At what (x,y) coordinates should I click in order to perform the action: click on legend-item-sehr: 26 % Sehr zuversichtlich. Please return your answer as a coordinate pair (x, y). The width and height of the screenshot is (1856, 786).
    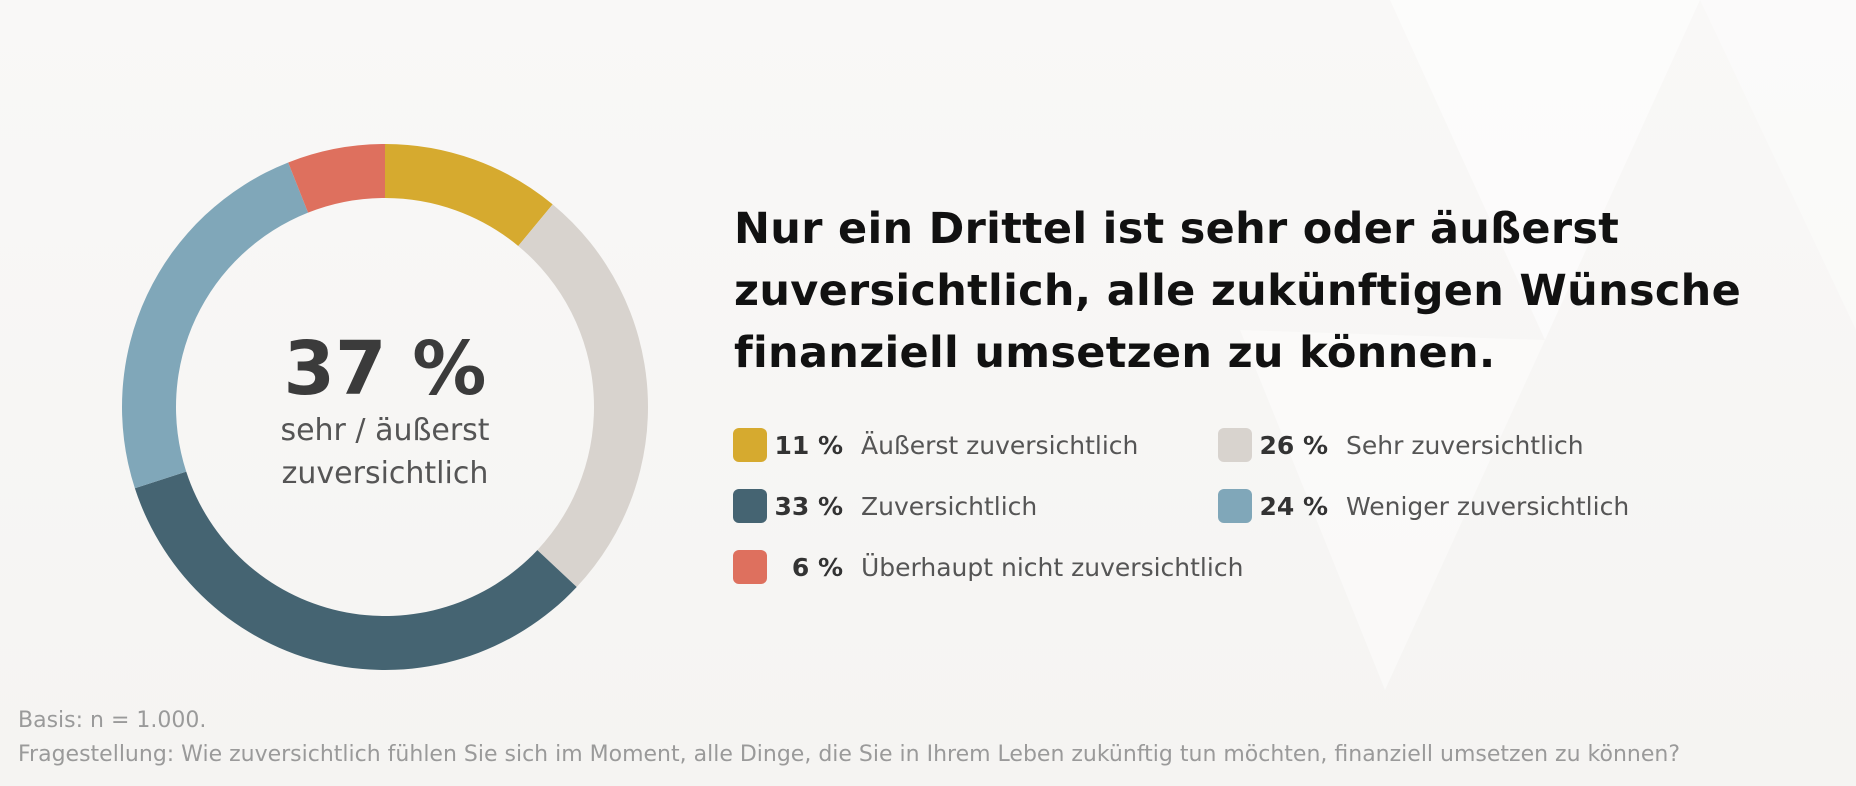
    Looking at the image, I should click on (1401, 445).